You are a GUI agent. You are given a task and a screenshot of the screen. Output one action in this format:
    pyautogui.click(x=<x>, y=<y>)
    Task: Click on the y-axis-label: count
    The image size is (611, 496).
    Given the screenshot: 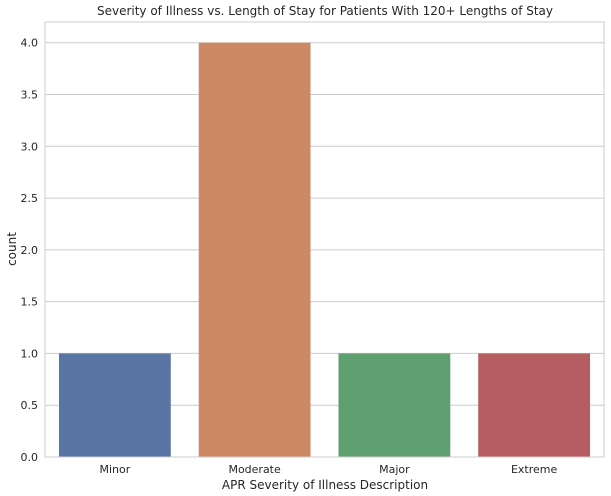 What is the action you would take?
    pyautogui.click(x=12, y=249)
    